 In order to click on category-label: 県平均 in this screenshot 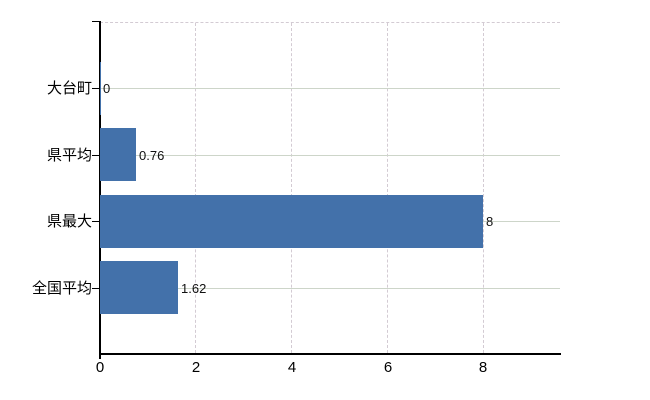, I will do `click(69, 155)`.